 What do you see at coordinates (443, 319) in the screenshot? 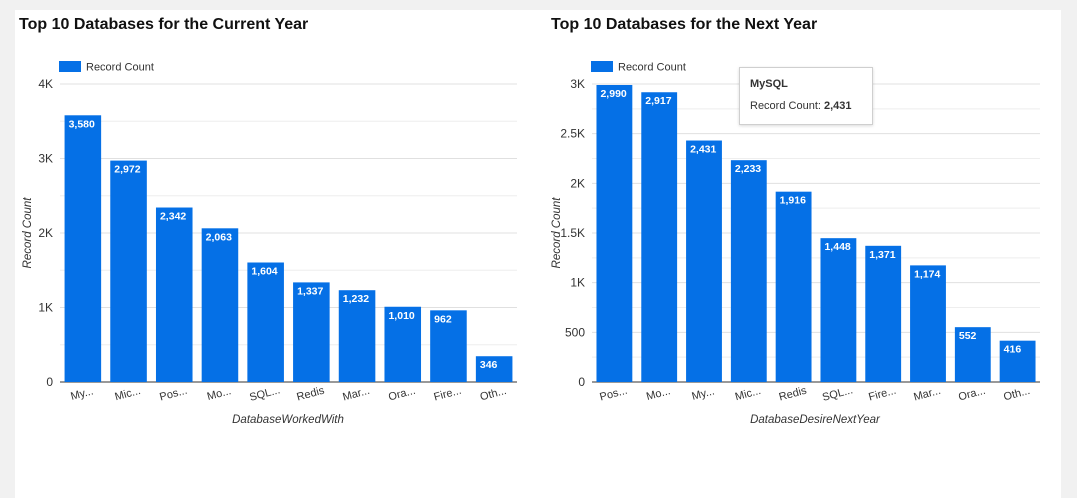
I see `bar-value-label: 962` at bounding box center [443, 319].